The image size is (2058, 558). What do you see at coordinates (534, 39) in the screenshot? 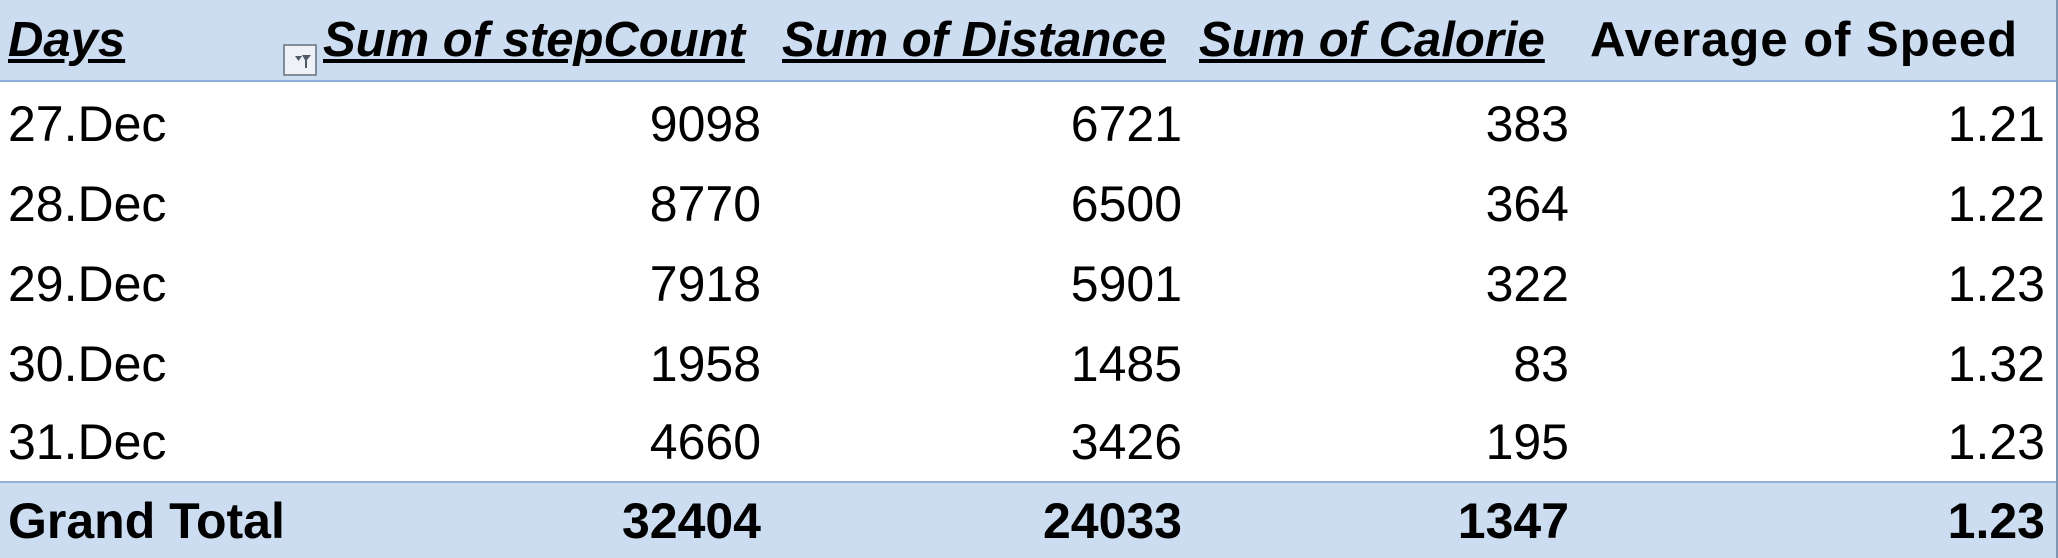
I see `step-count-column-header: Sum of stepCount` at bounding box center [534, 39].